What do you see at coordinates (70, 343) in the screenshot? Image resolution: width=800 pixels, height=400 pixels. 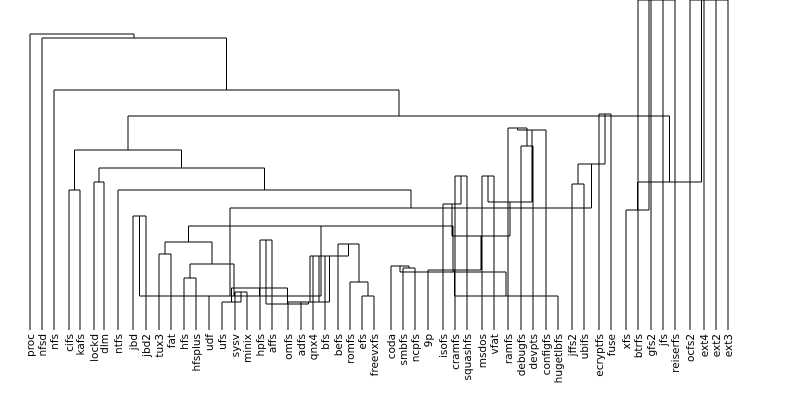 I see `leaf-label-cifs: cifs` at bounding box center [70, 343].